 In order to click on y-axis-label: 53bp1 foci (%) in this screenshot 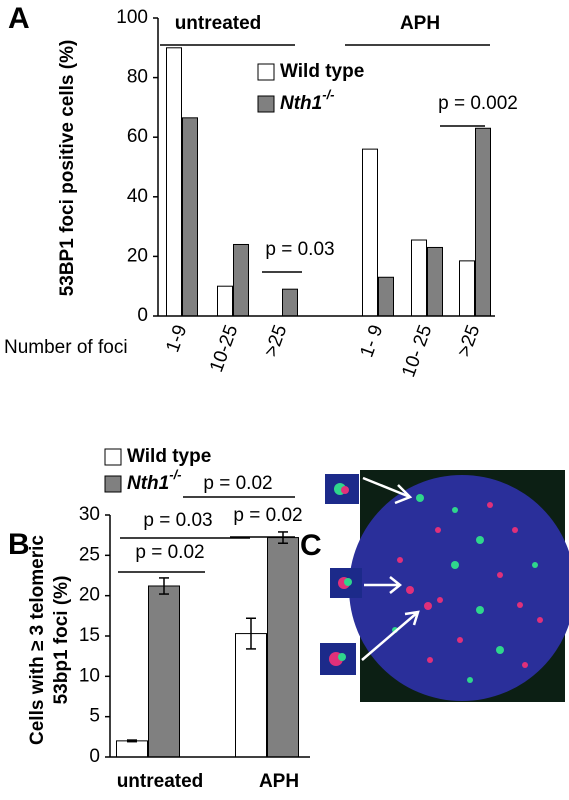, I will do `click(61, 640)`.